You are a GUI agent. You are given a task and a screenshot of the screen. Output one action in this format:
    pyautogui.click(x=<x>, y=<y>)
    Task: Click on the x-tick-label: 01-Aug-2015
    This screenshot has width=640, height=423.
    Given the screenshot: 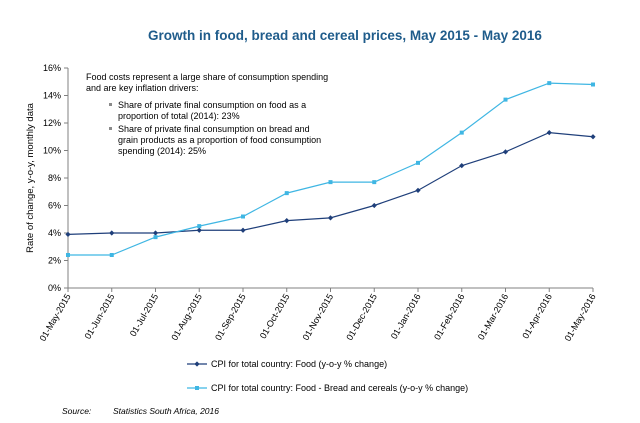 What is the action you would take?
    pyautogui.click(x=186, y=317)
    